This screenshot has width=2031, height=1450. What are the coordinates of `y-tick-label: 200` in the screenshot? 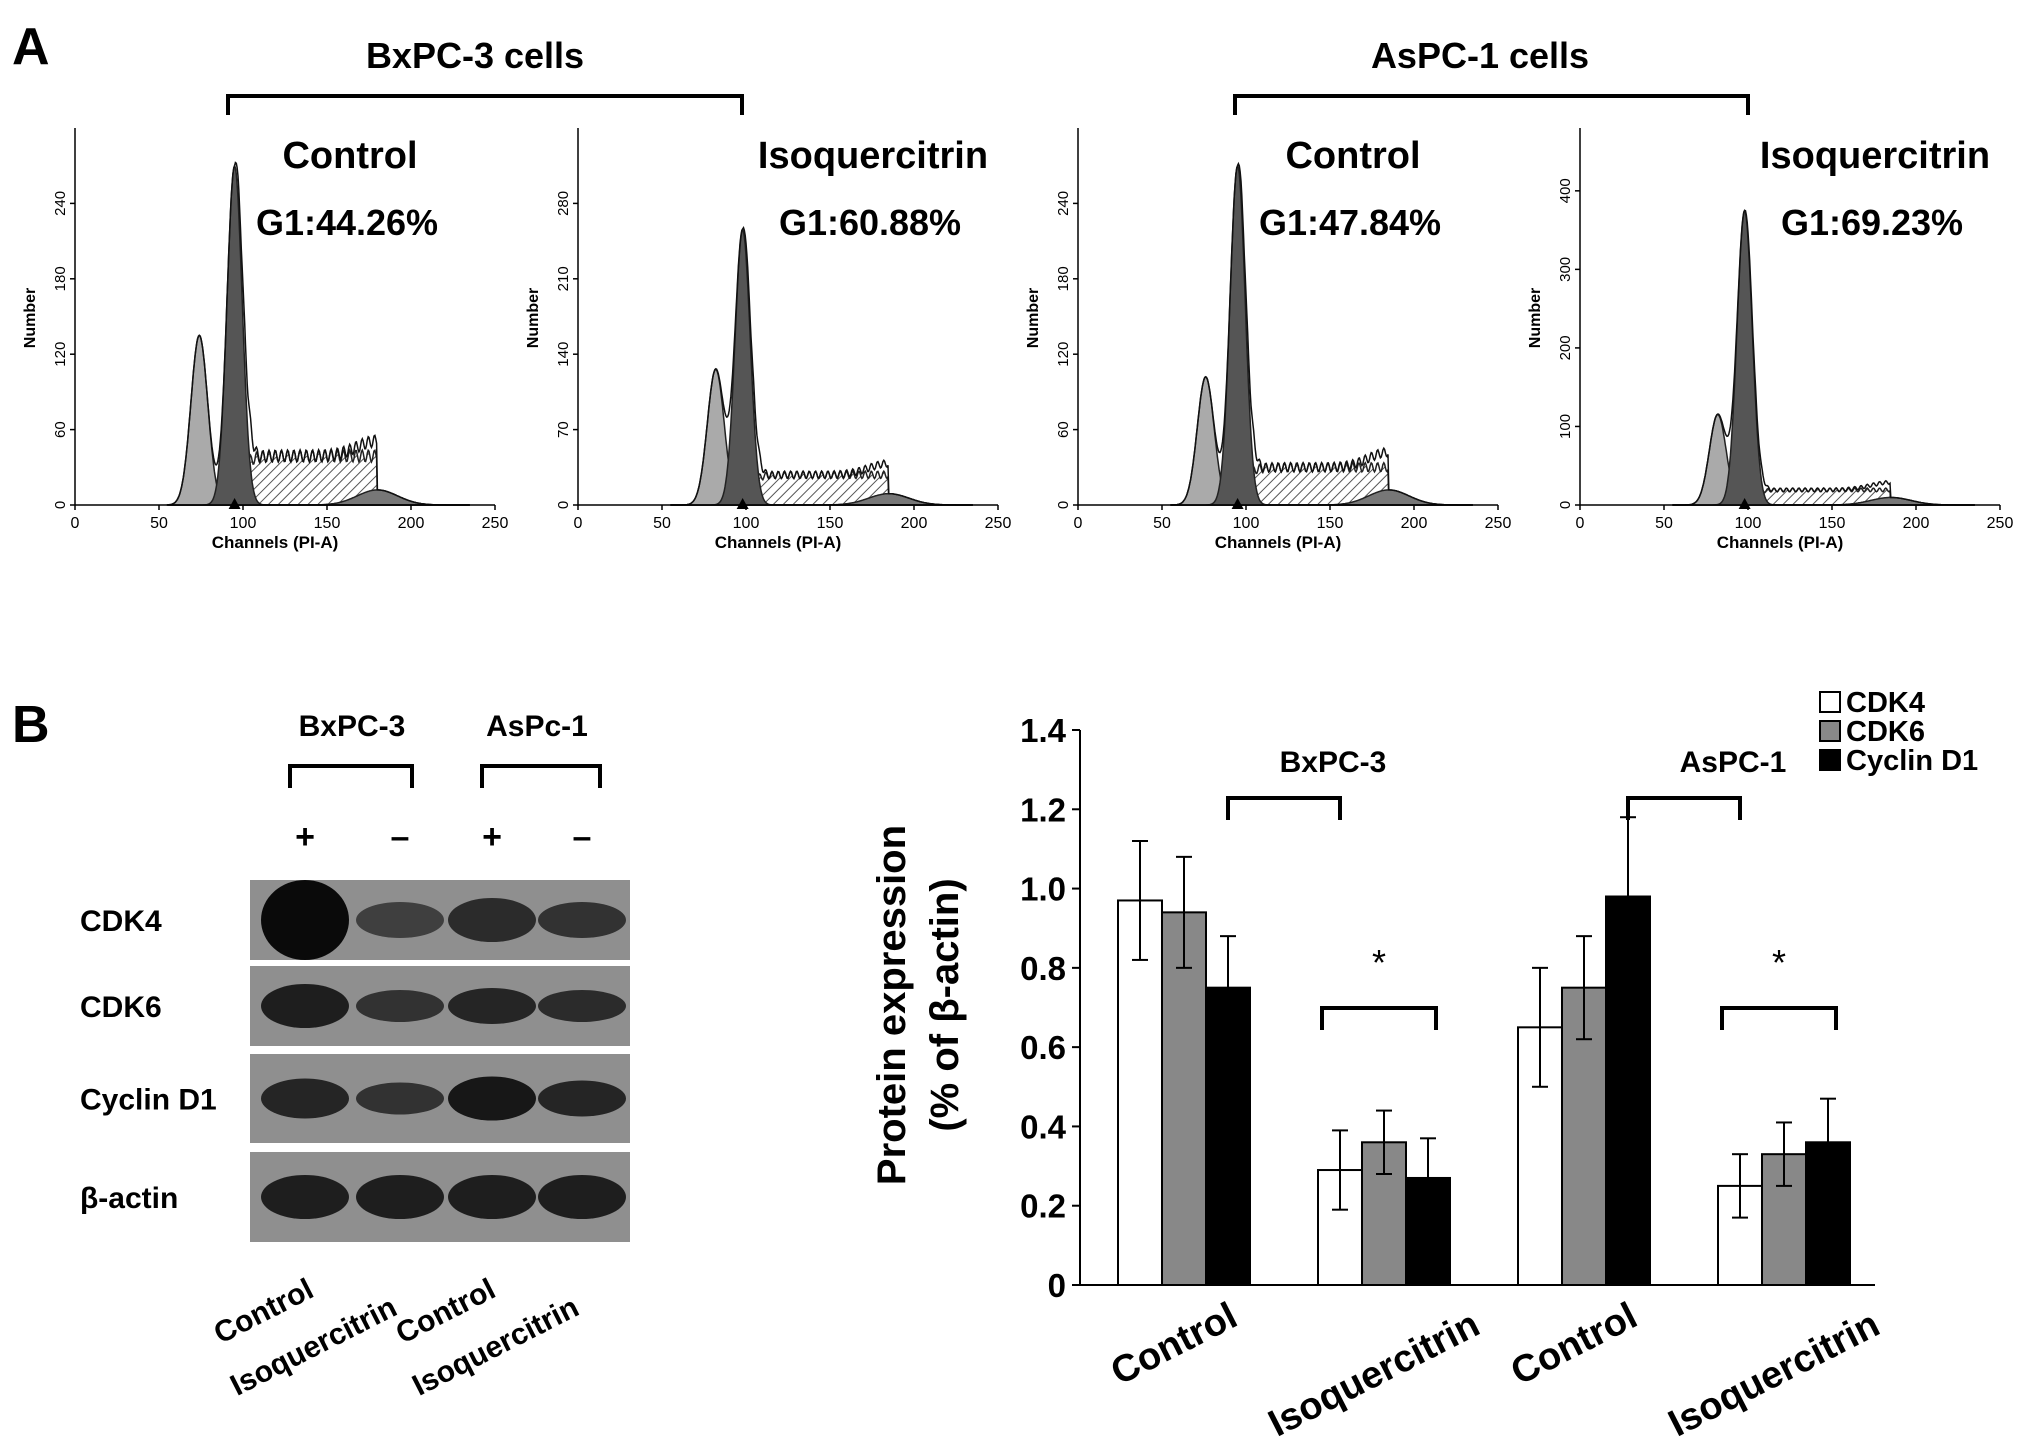 It's located at (1565, 347).